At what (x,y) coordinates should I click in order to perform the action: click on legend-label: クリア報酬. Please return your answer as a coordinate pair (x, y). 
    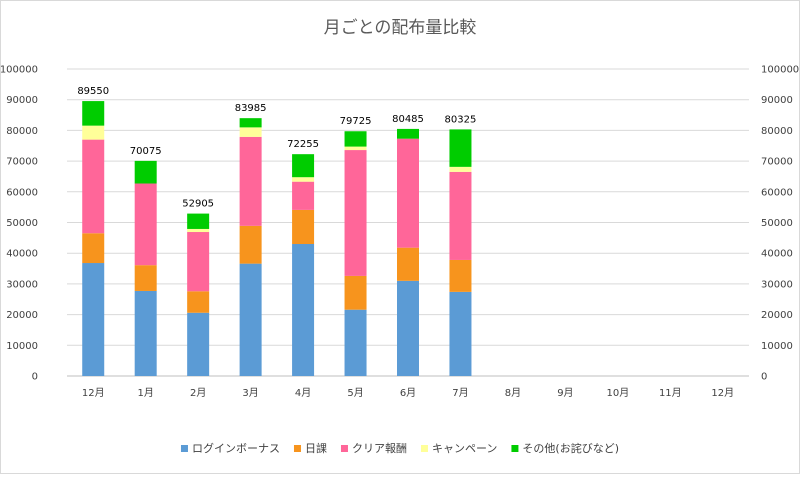
    Looking at the image, I should click on (379, 448).